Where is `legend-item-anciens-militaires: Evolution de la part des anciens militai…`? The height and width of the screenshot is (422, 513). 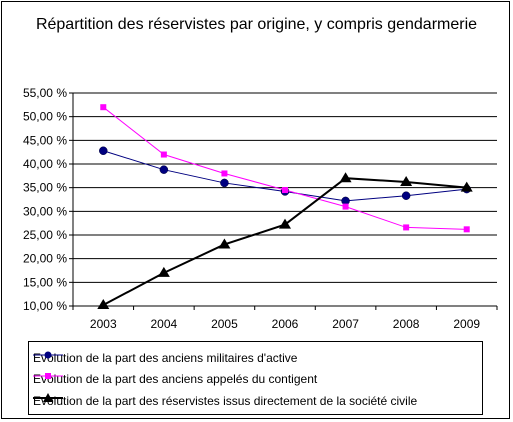 legend-item-anciens-militaires: Evolution de la part des anciens militai… is located at coordinates (165, 358).